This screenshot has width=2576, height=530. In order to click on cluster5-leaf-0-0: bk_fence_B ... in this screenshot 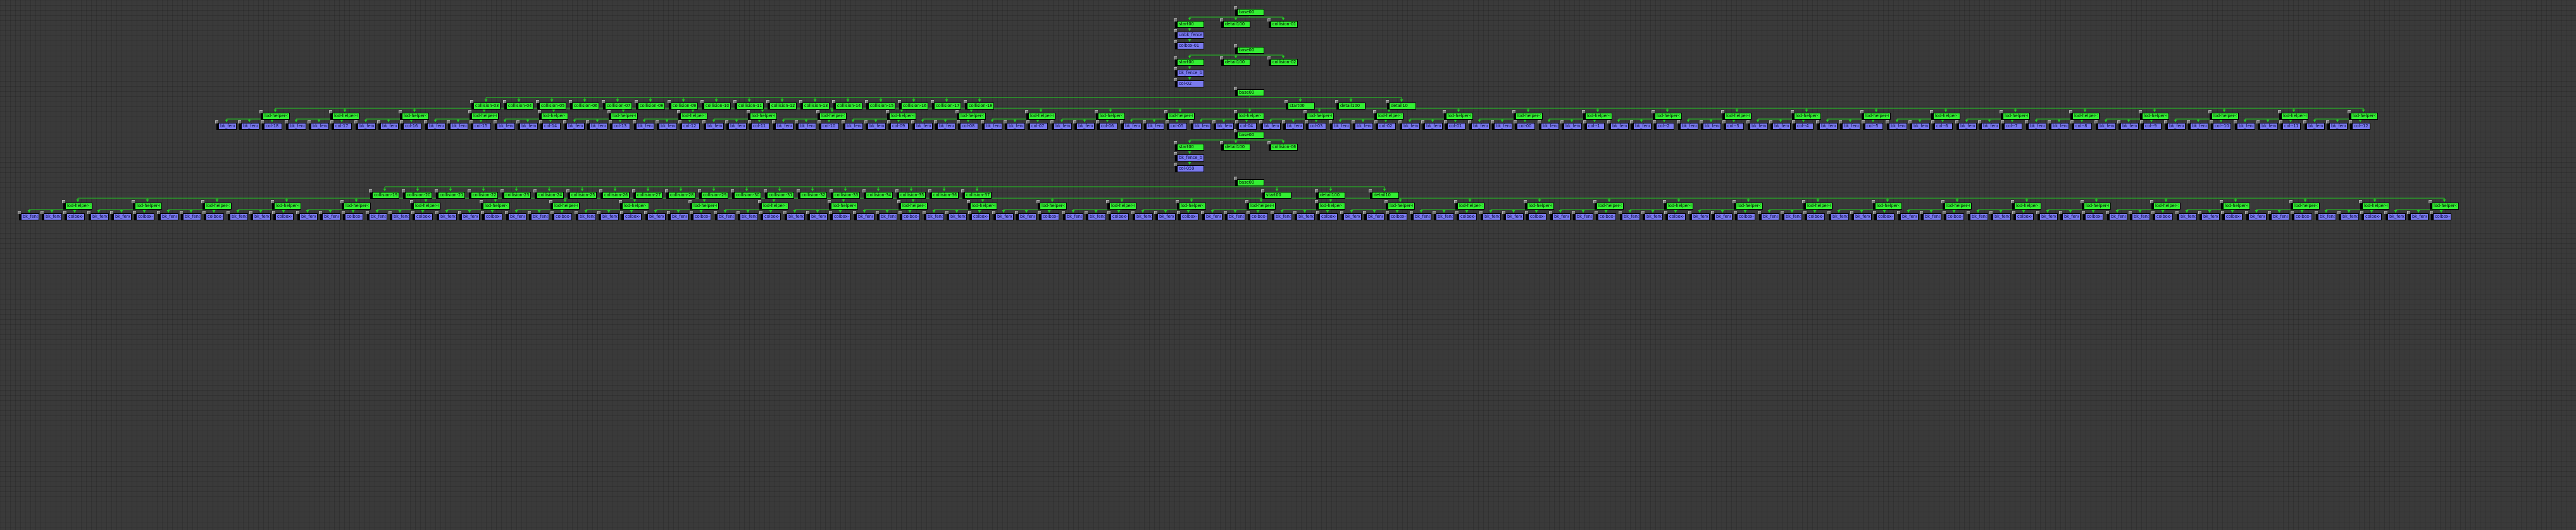, I will do `click(29, 216)`.